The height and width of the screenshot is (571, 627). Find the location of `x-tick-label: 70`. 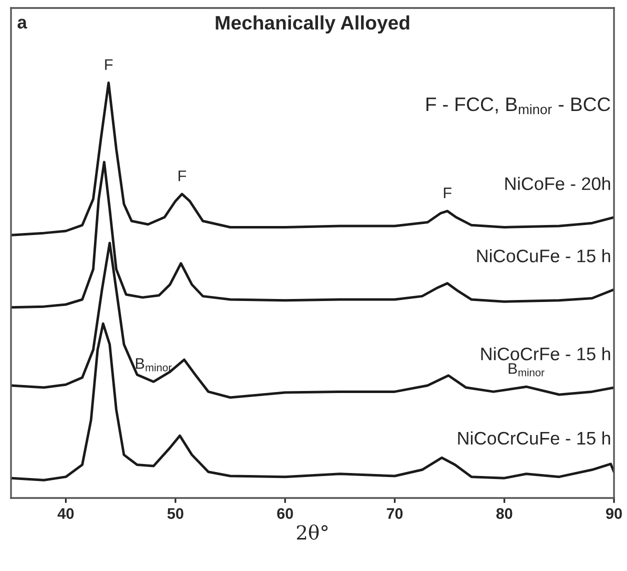

x-tick-label: 70 is located at coordinates (394, 513).